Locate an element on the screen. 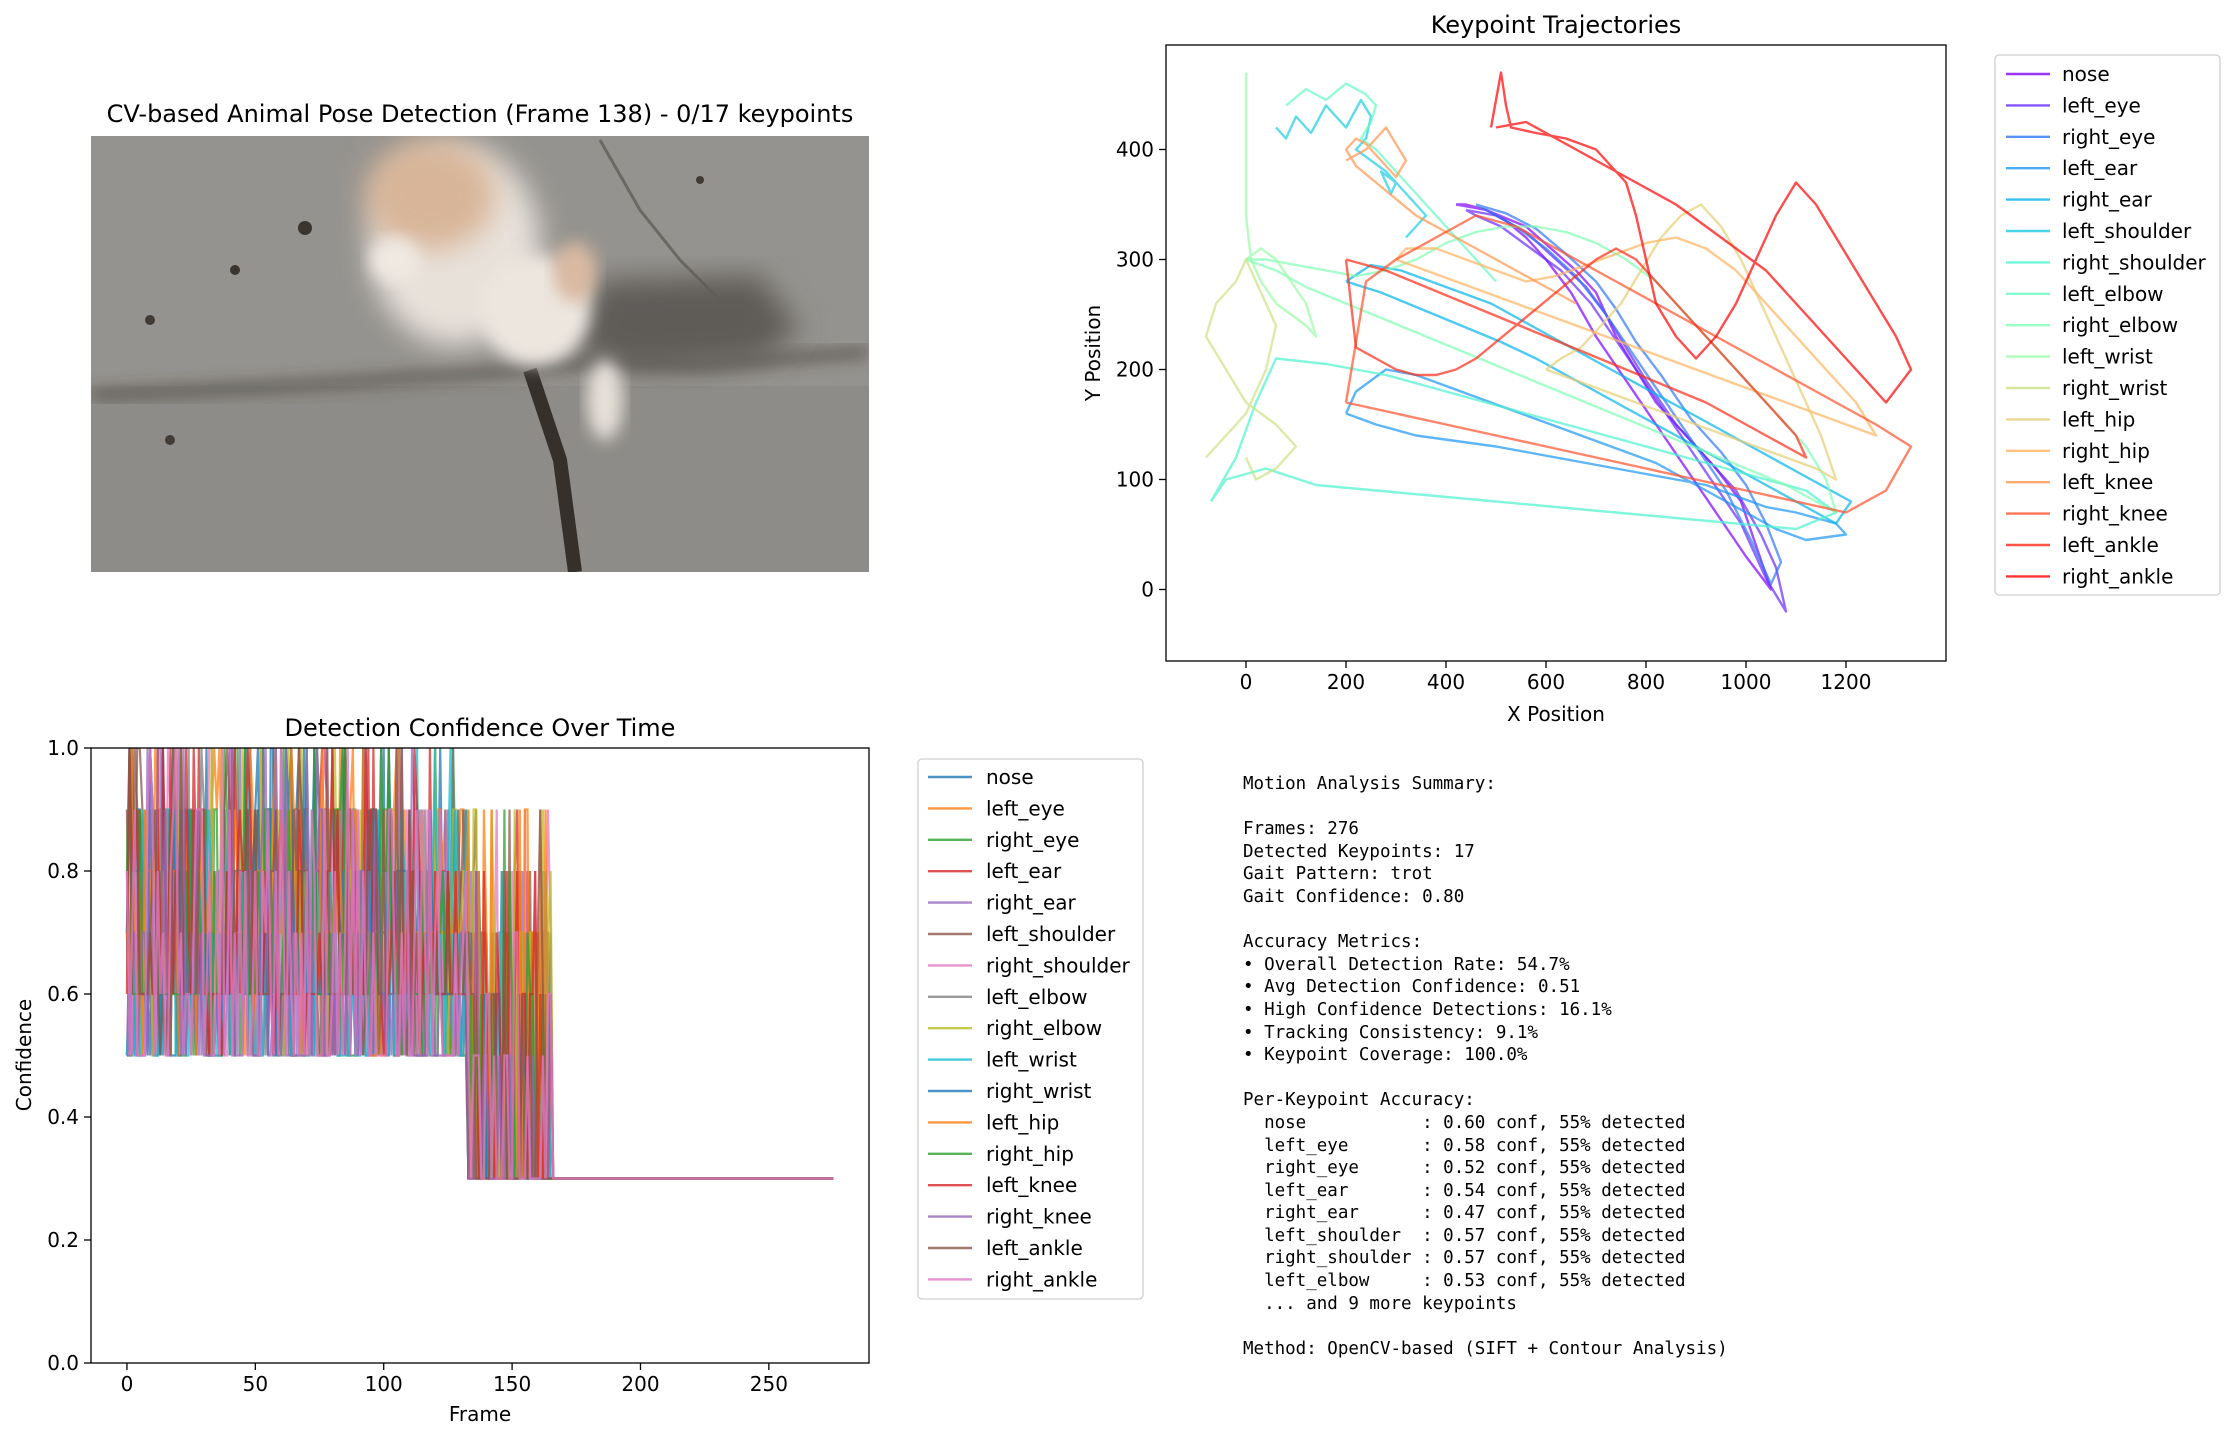  confidence-series-group is located at coordinates (479, 964).